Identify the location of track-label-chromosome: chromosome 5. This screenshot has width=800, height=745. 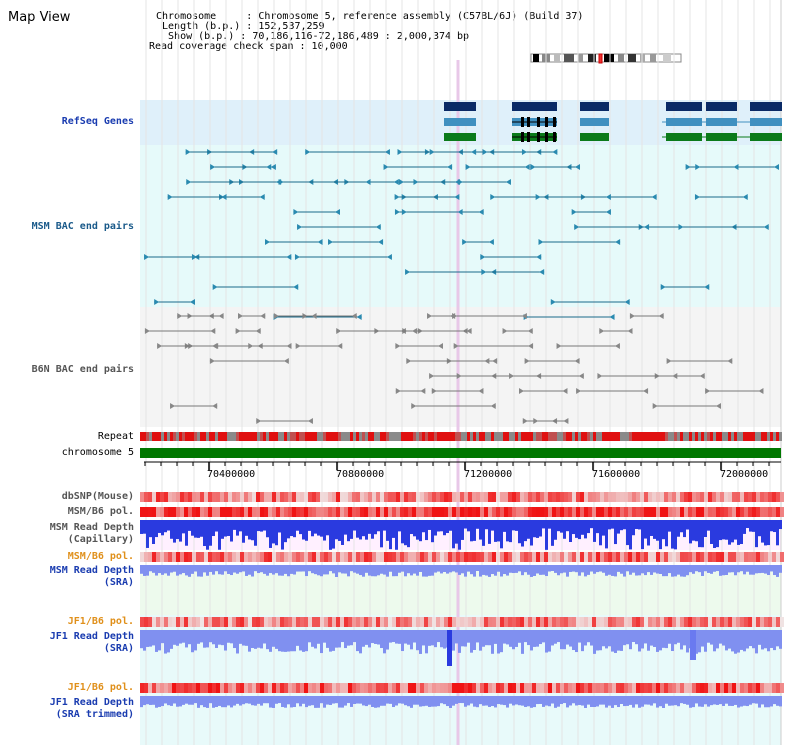
(97, 452).